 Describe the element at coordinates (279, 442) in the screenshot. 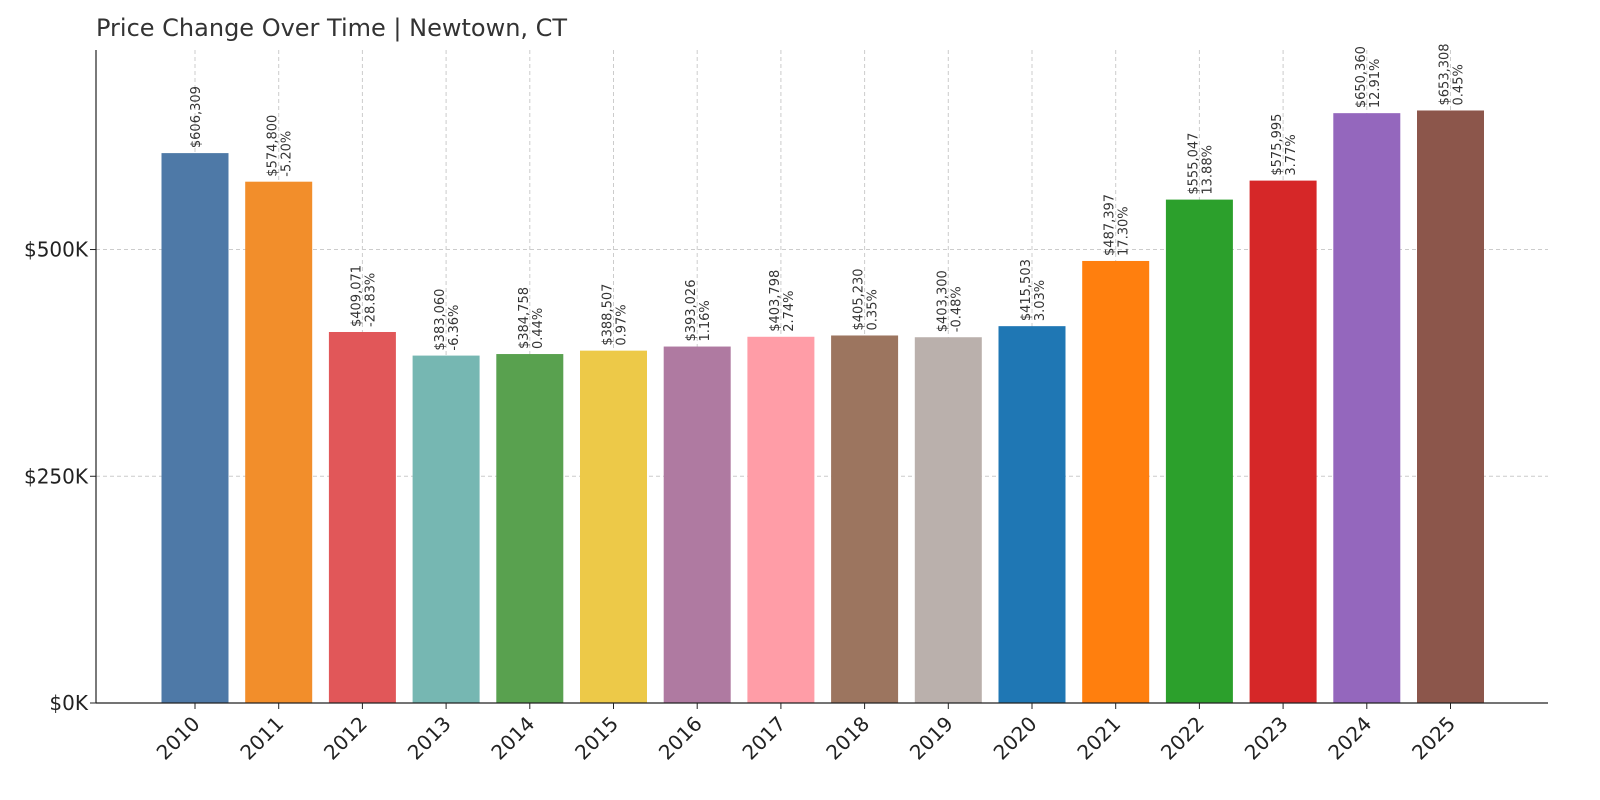

I see `bar-2011` at that location.